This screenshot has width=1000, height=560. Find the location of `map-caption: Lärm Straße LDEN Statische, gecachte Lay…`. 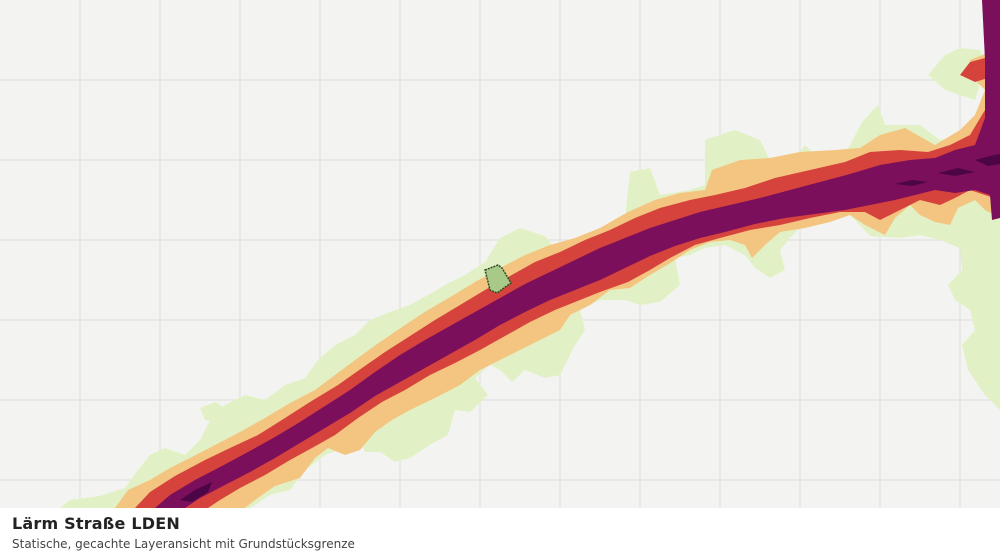

map-caption: Lärm Straße LDEN Statische, gecachte Lay… is located at coordinates (500, 534).